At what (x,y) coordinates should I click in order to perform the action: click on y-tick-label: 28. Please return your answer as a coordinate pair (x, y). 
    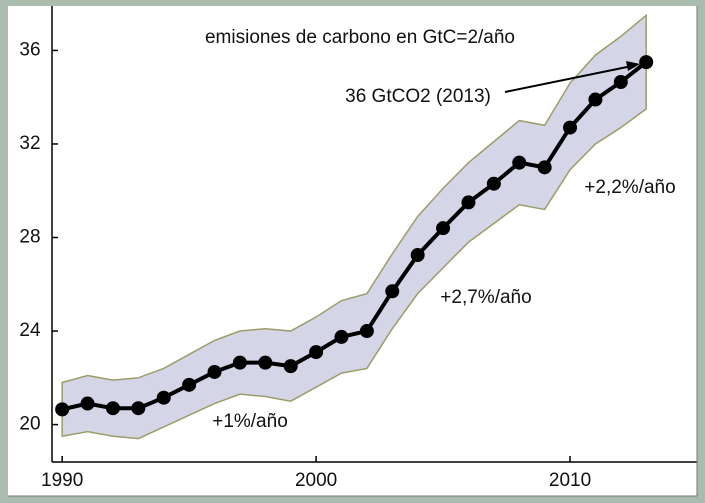
    Looking at the image, I should click on (29, 237).